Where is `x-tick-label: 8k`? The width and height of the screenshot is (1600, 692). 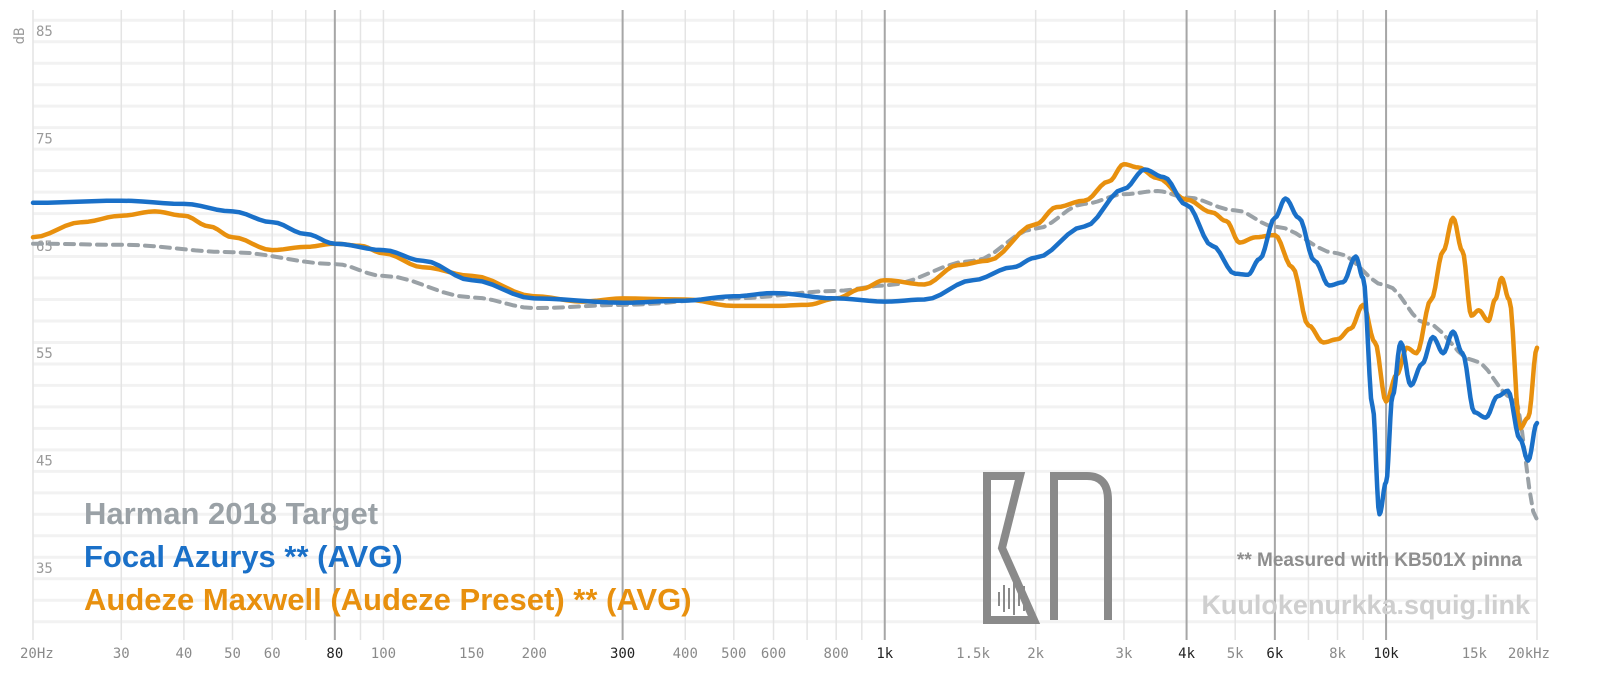 x-tick-label: 8k is located at coordinates (1337, 654).